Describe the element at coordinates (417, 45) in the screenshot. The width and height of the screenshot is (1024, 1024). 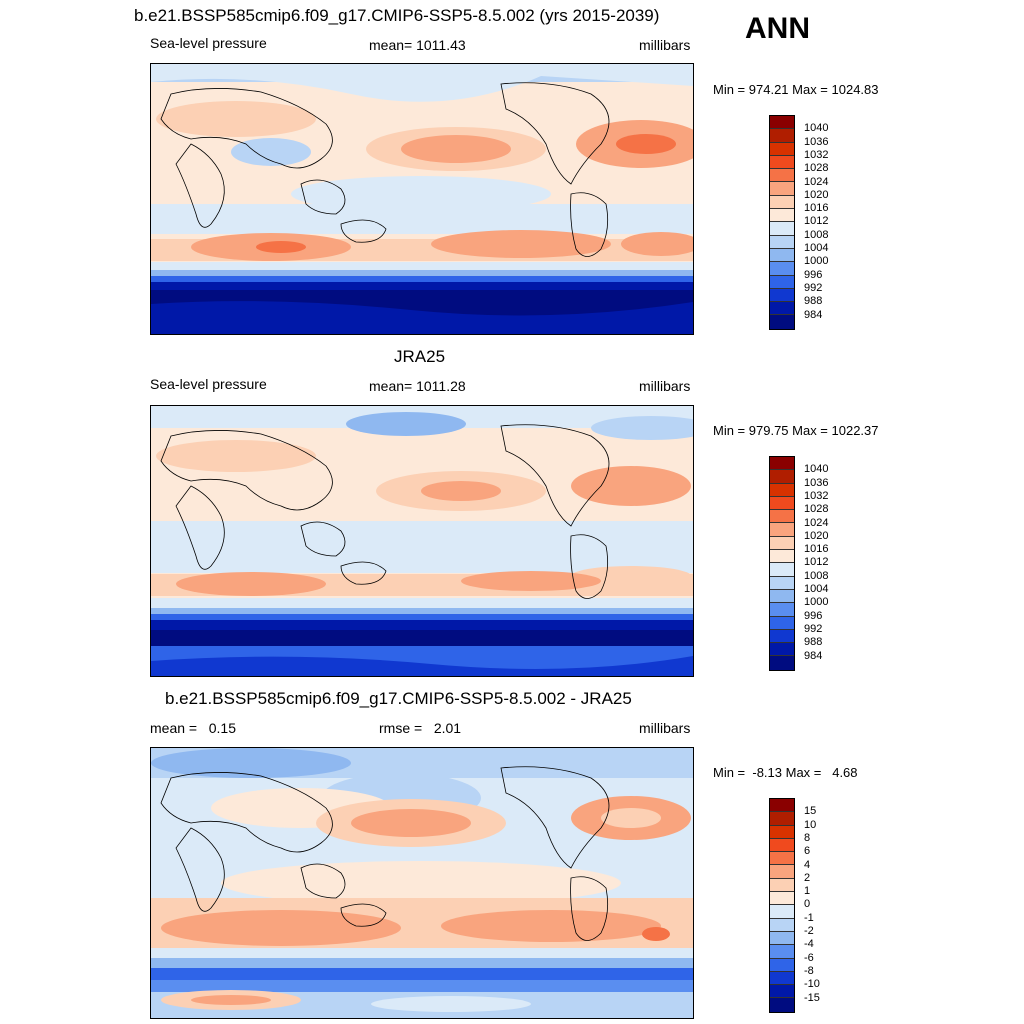
I see `panel1-mean-label: mean= 1011.43` at that location.